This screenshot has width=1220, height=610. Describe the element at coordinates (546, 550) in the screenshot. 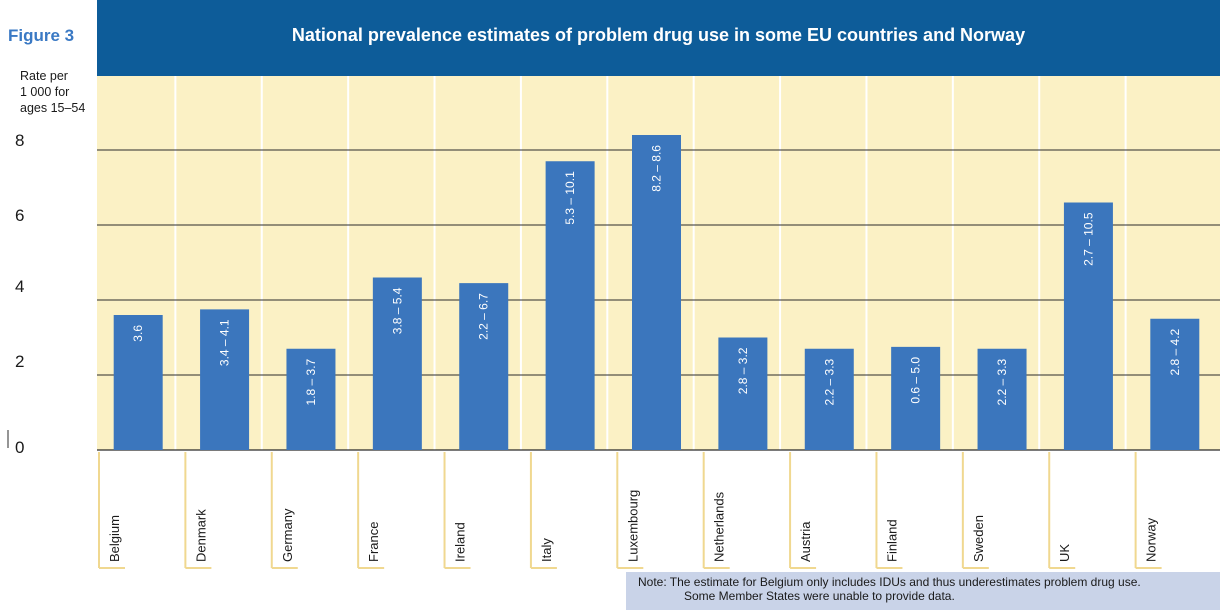

I see `category-label: Italy` at that location.